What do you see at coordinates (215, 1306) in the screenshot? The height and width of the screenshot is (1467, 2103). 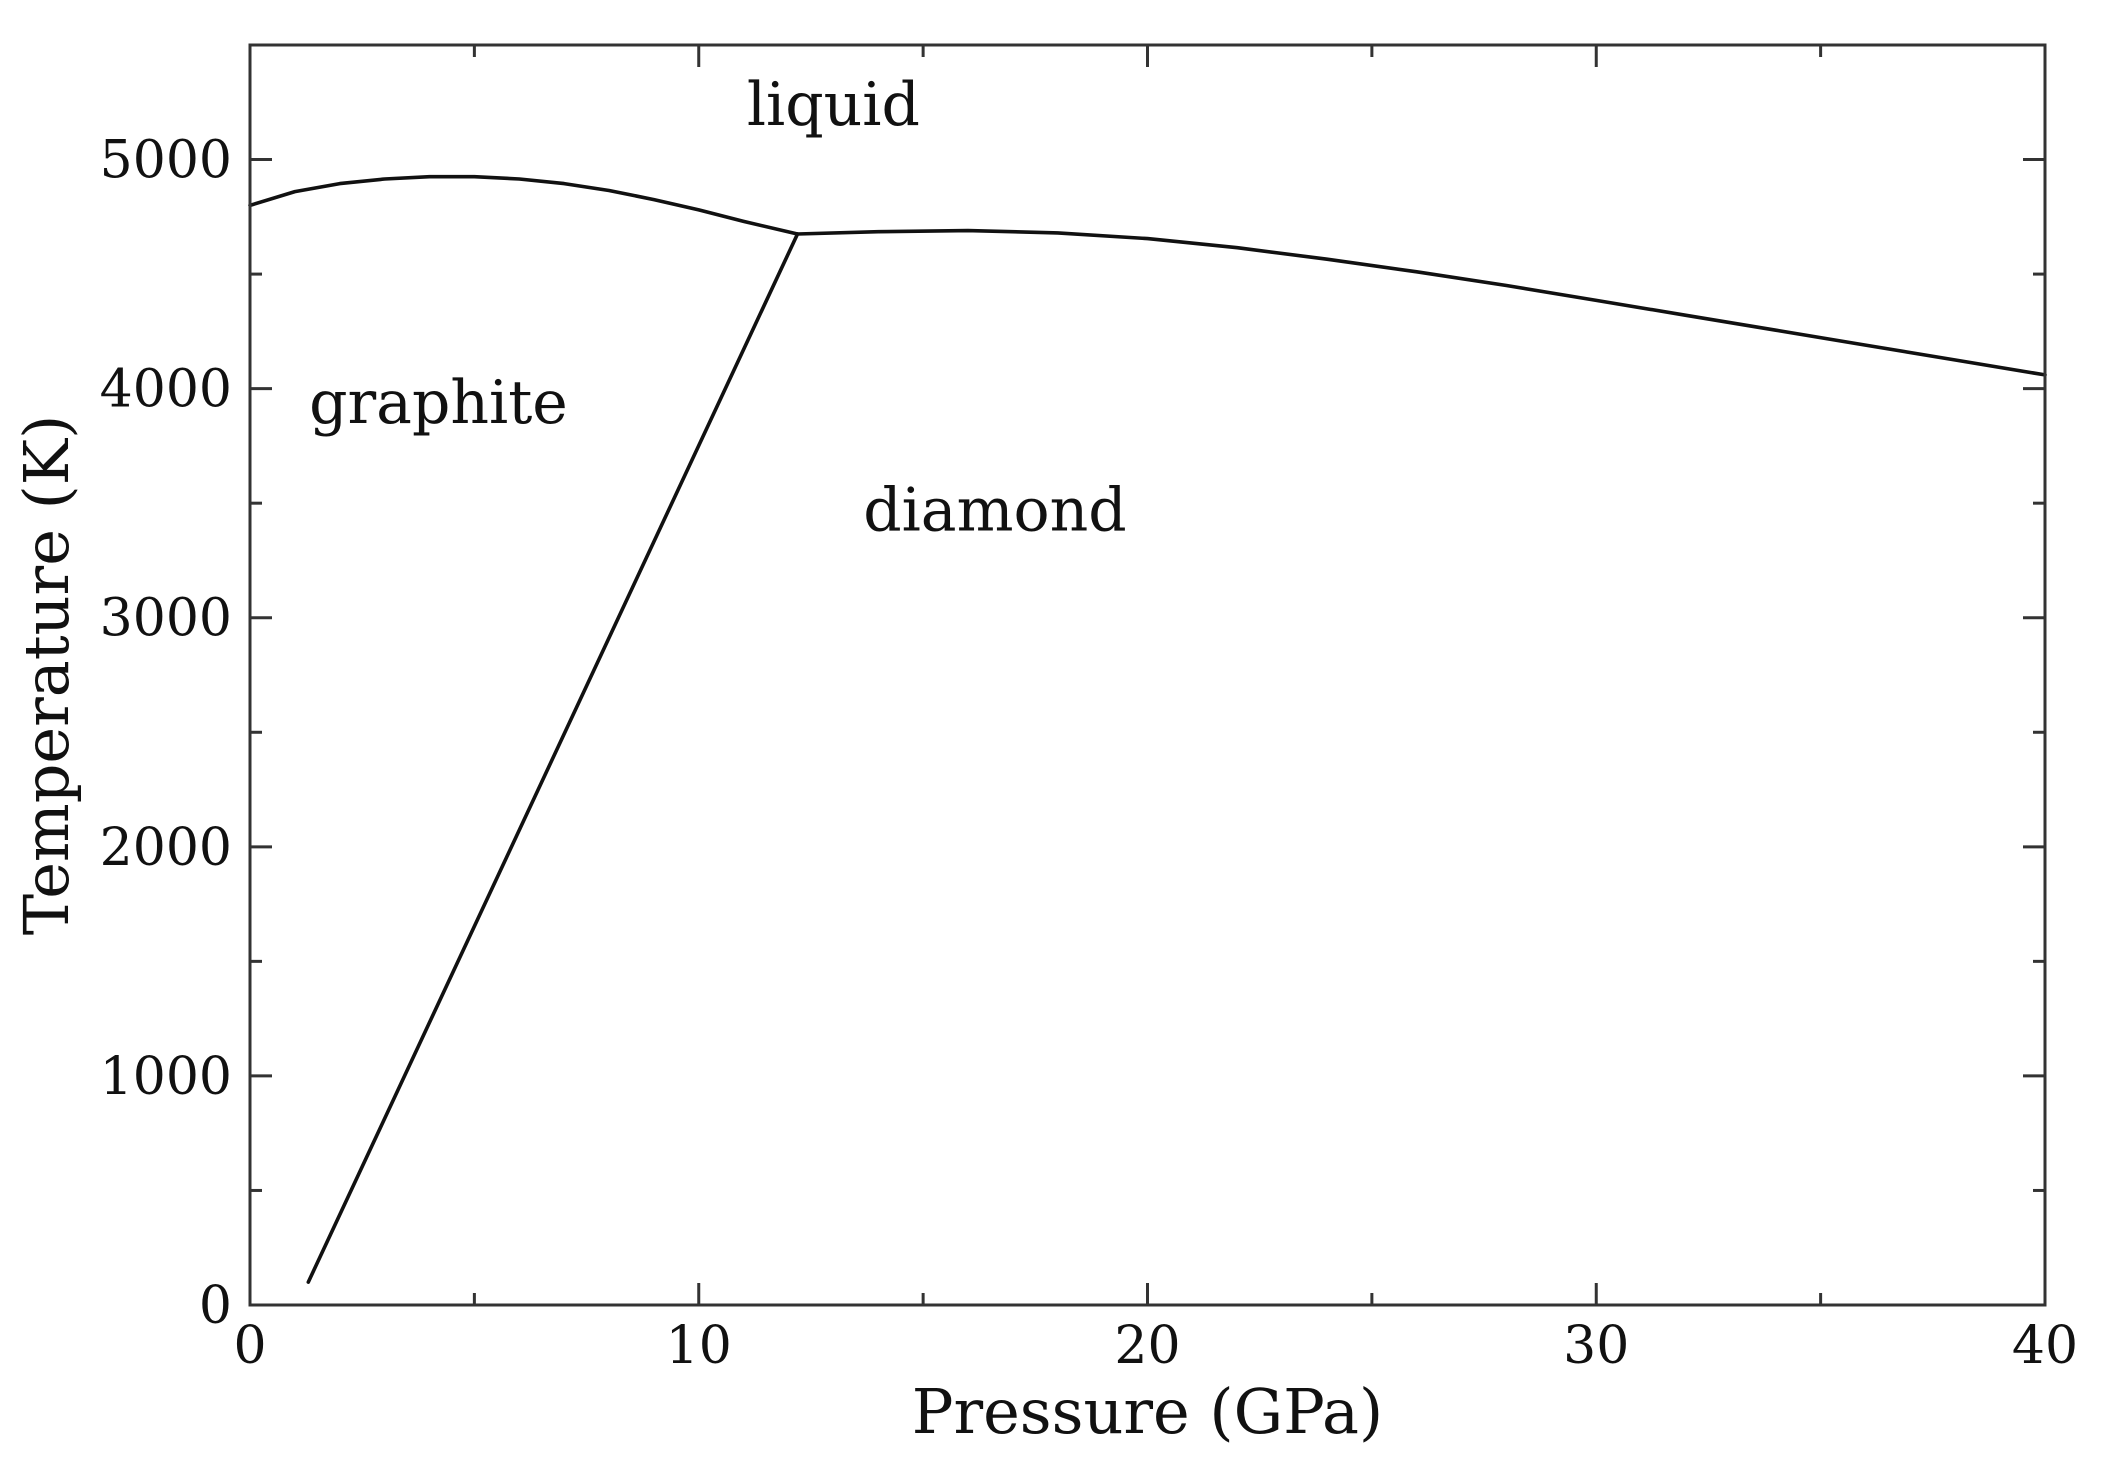 I see `y-tick-label: 0` at bounding box center [215, 1306].